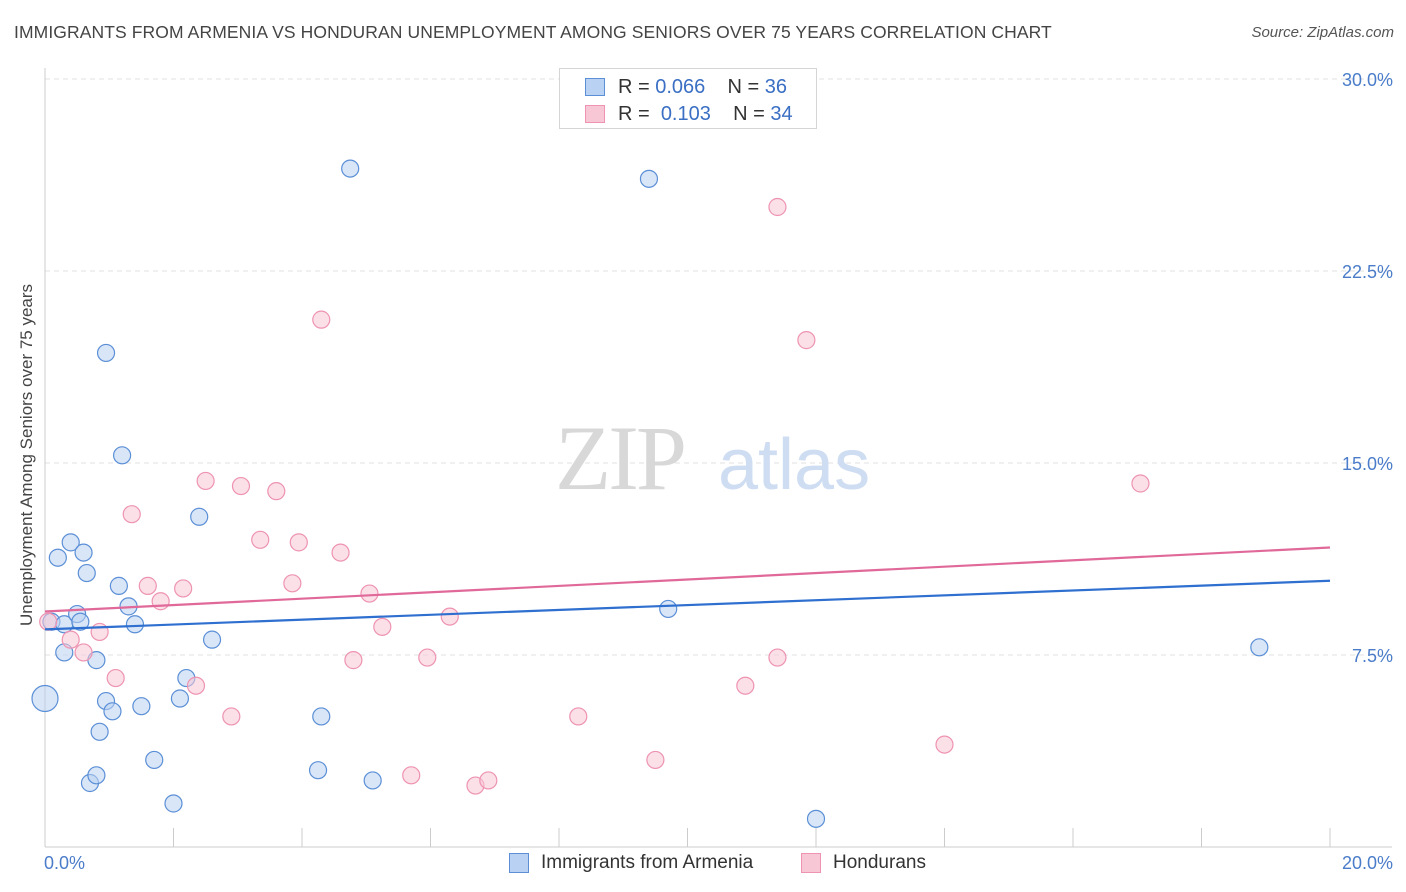 The image size is (1406, 892). What do you see at coordinates (1372, 656) in the screenshot?
I see `y-tick-label: 7.5%` at bounding box center [1372, 656].